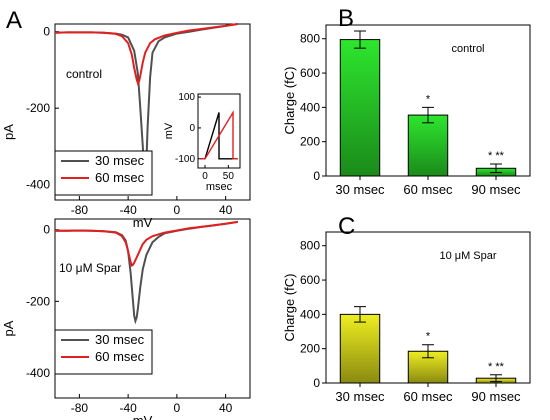  Describe the element at coordinates (205, 176) in the screenshot. I see `inset-x-tick-label: 0` at that location.